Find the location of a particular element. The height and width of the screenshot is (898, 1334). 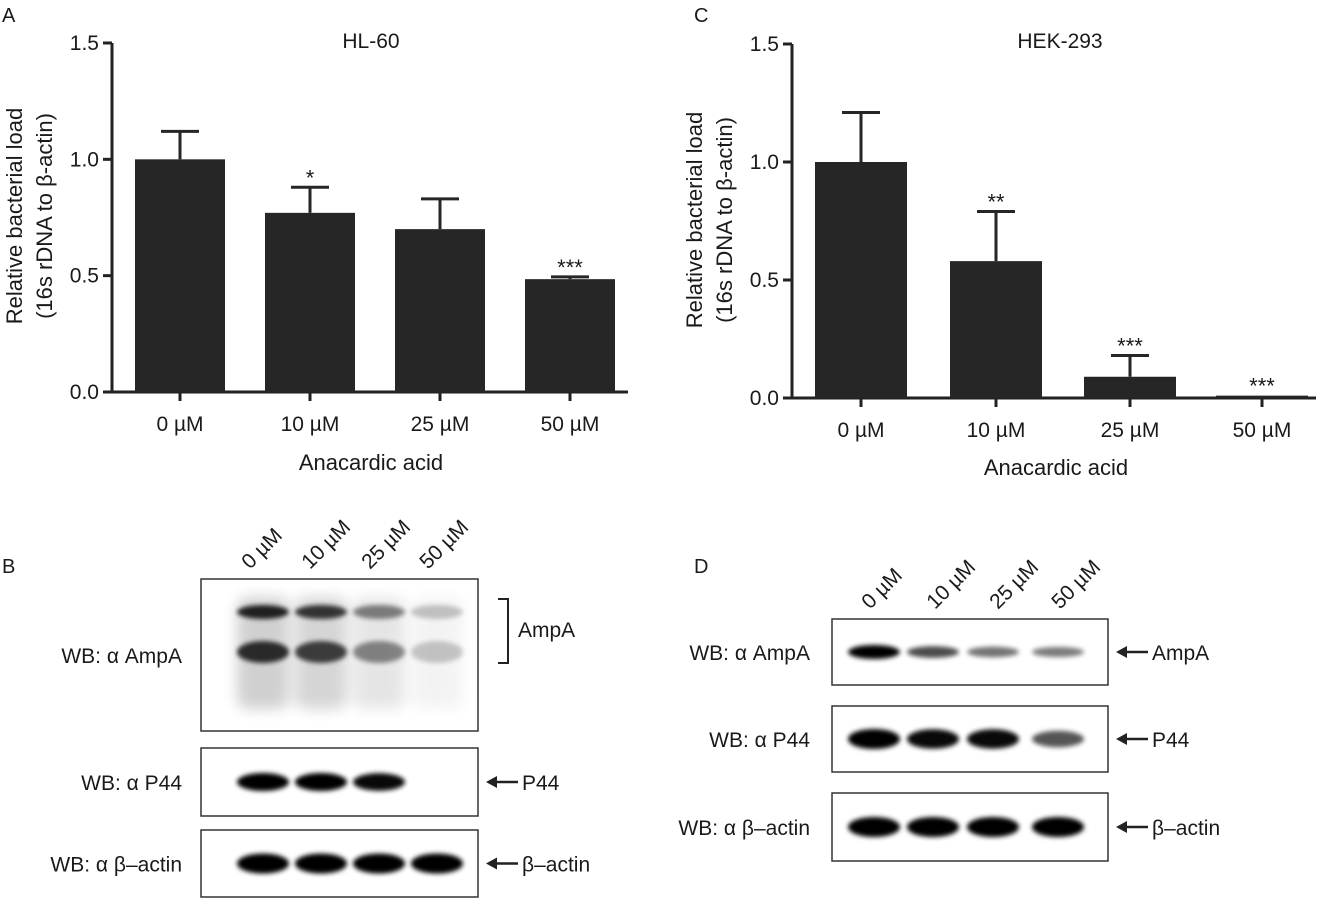

panel-label-b: B is located at coordinates (8, 567).